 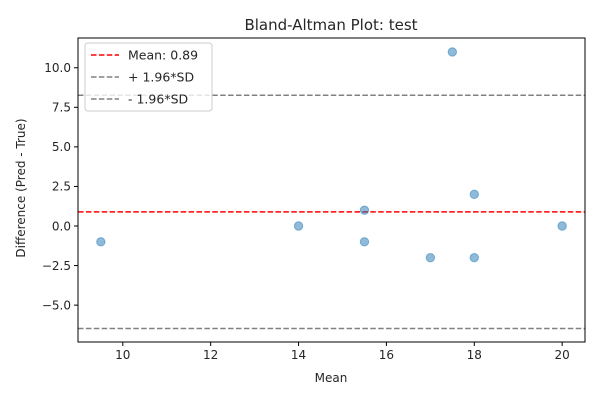 I want to click on y-tick-label: 2.5, so click(x=61, y=187).